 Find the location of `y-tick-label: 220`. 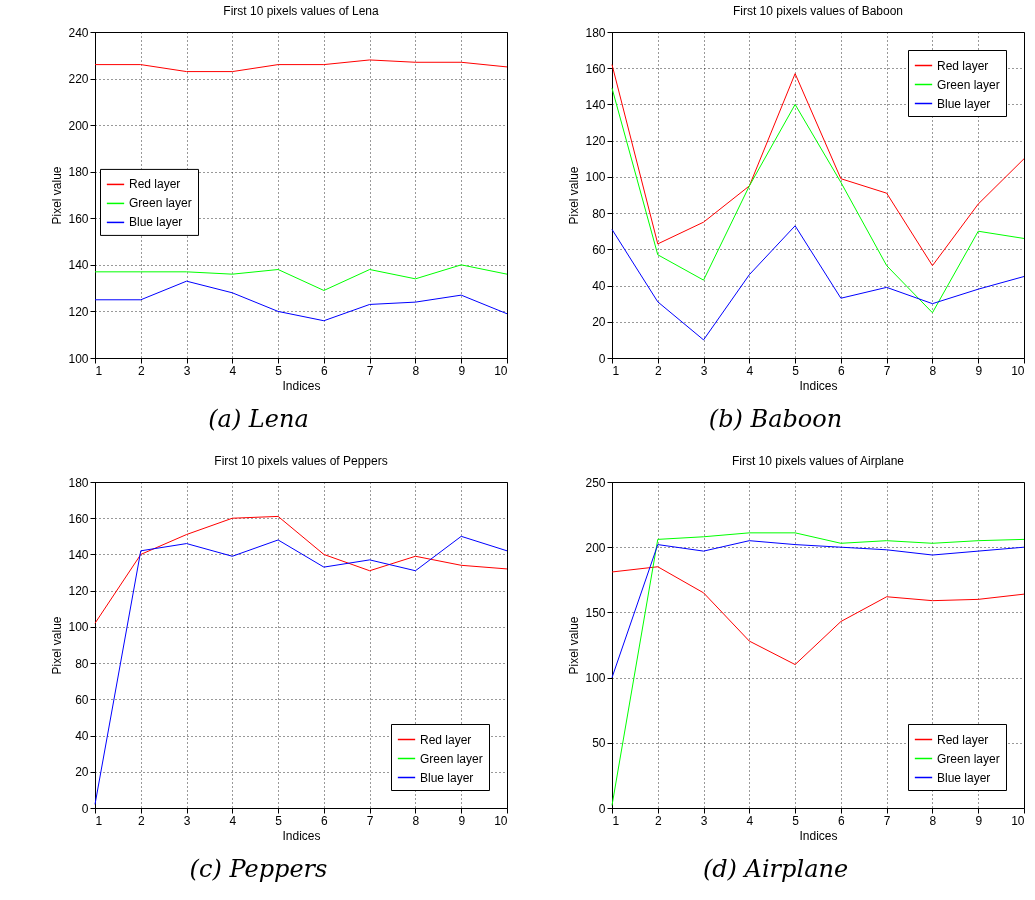

y-tick-label: 220 is located at coordinates (78, 79).